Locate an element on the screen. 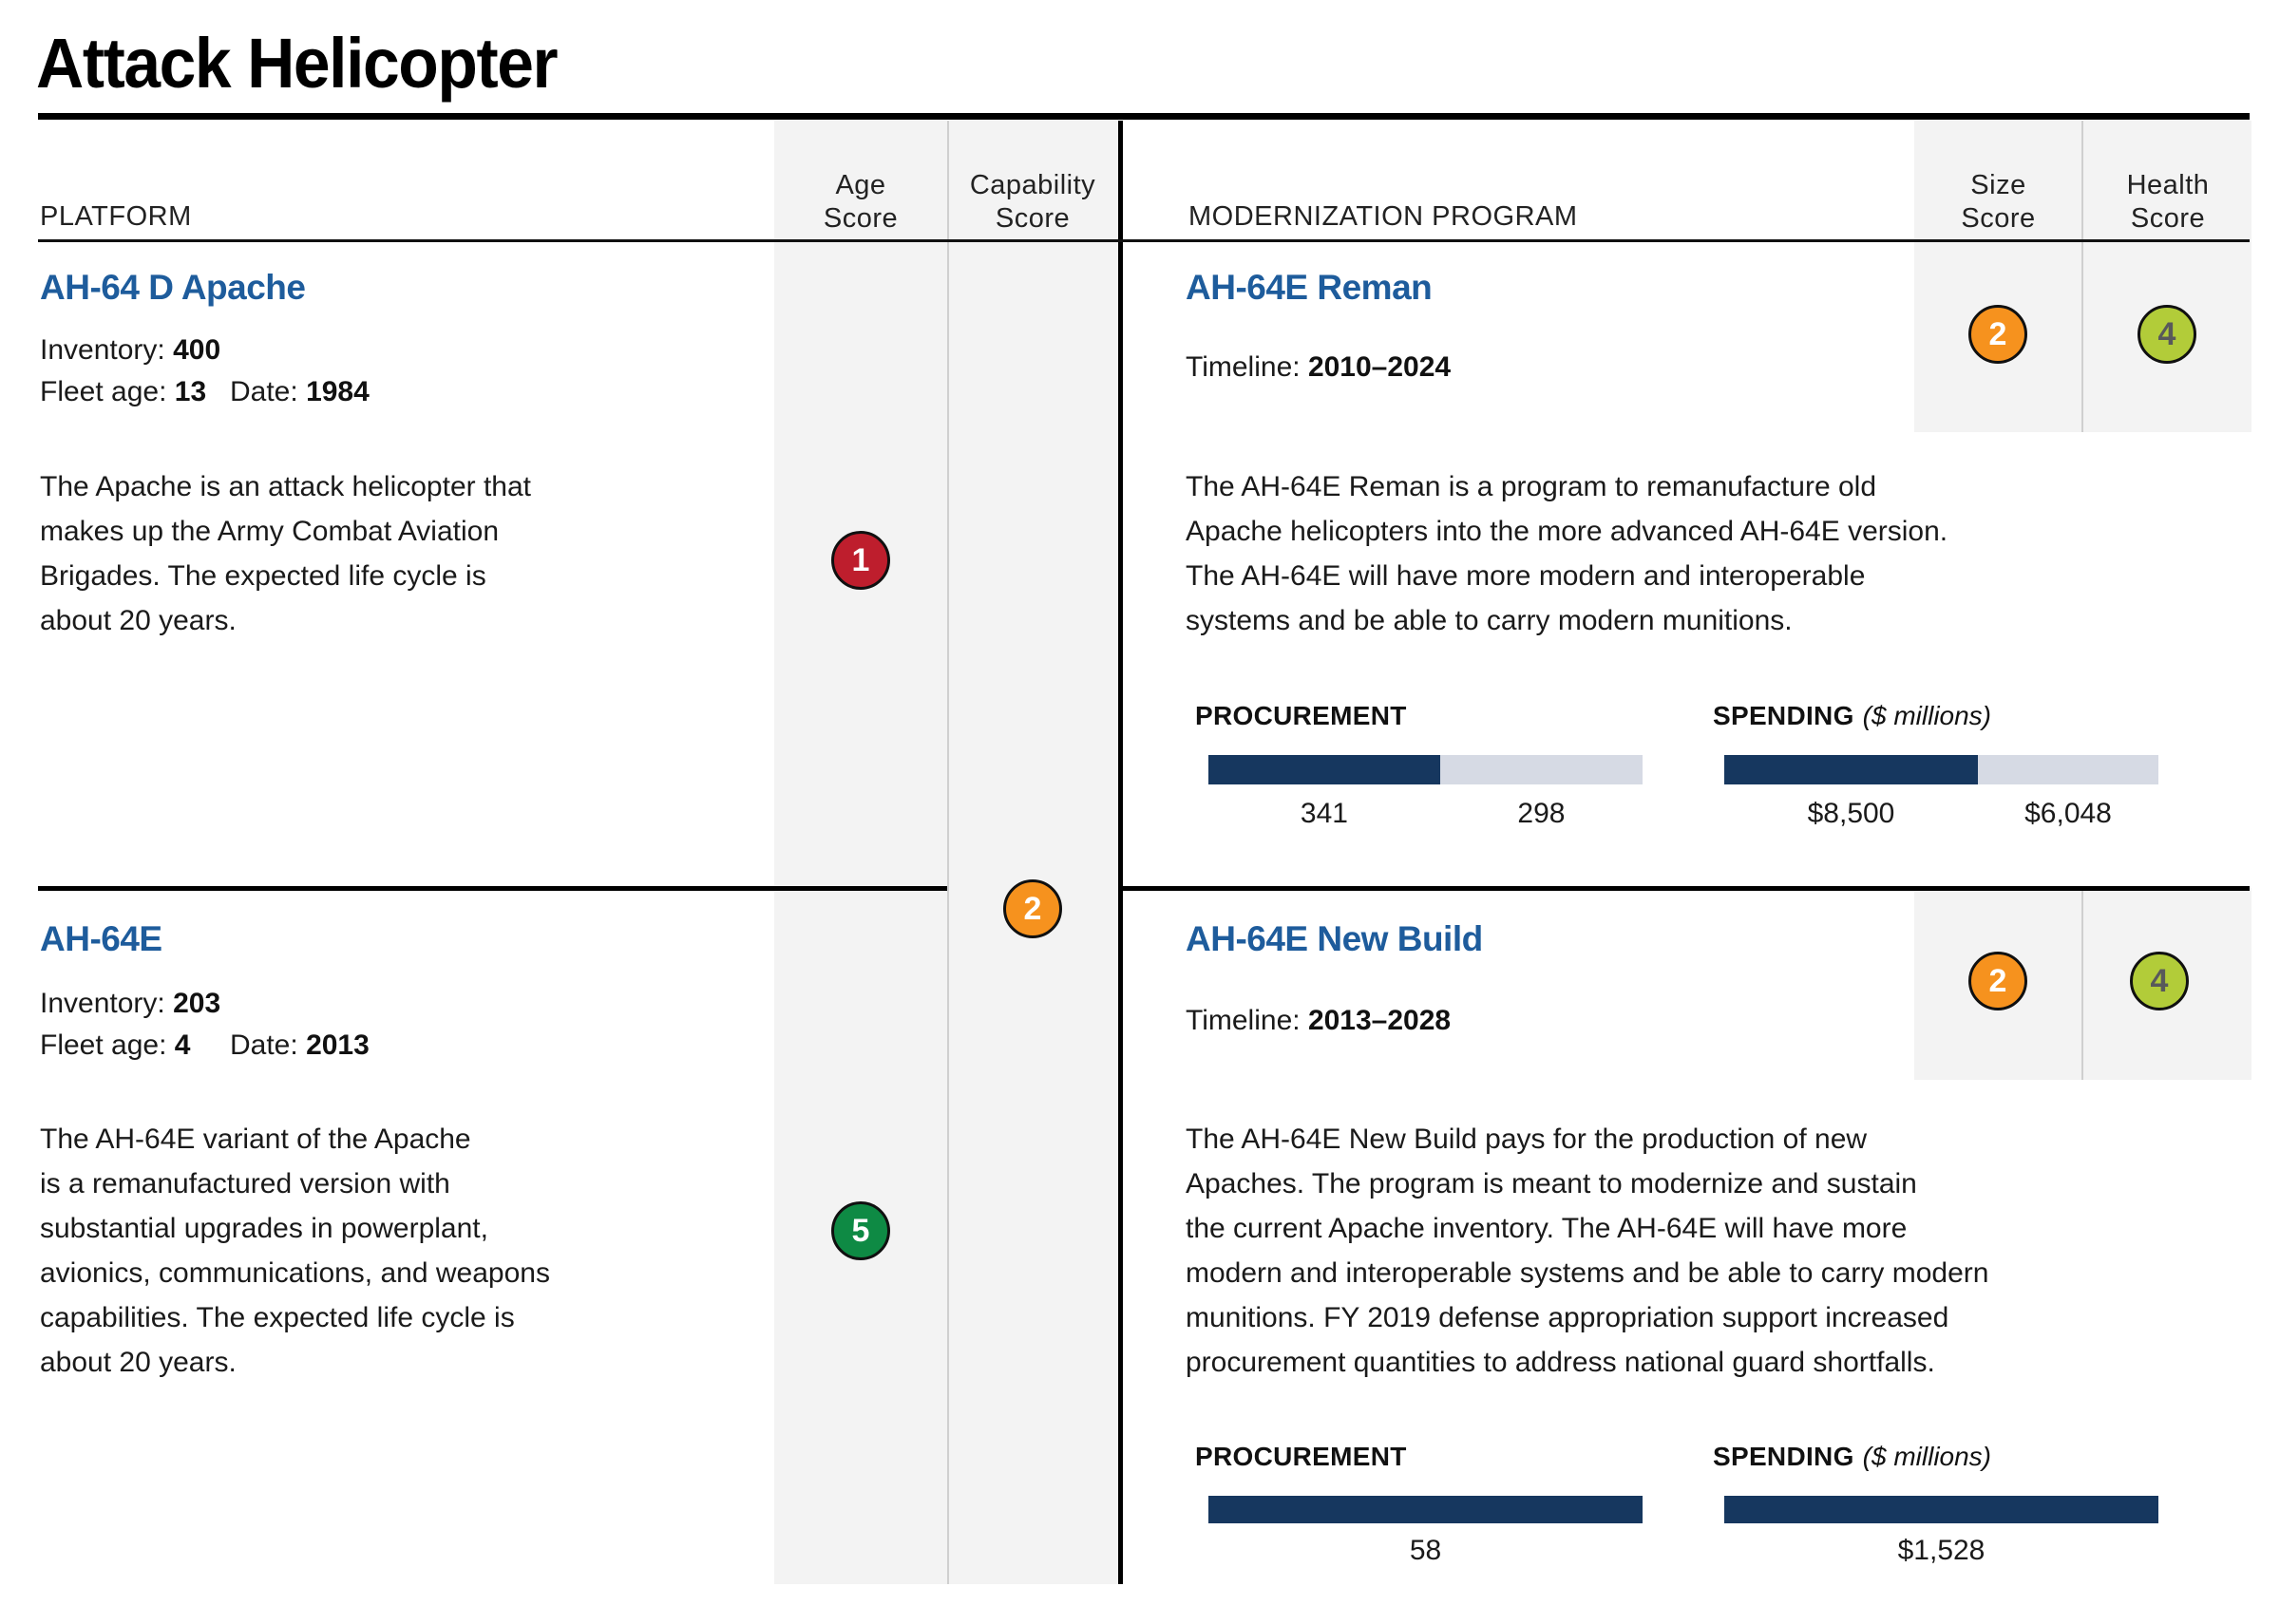  column-header-size-score: Size Score is located at coordinates (1998, 202).